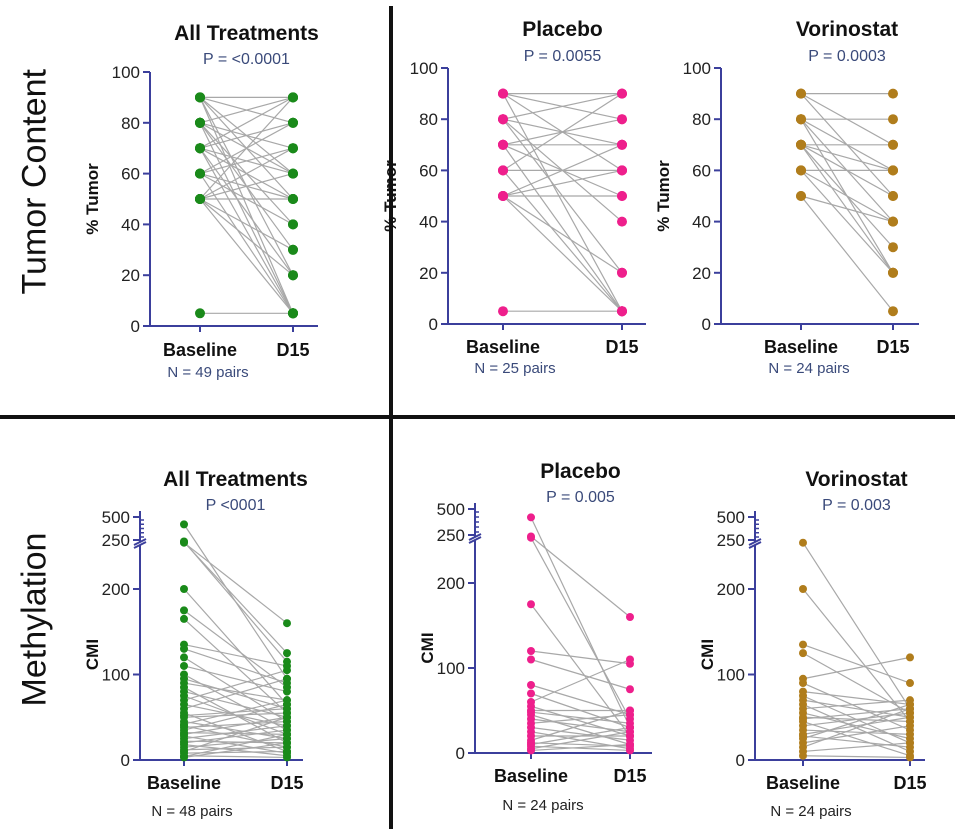 This screenshot has height=829, width=955. I want to click on p-value-label: P = 0.003, so click(856, 505).